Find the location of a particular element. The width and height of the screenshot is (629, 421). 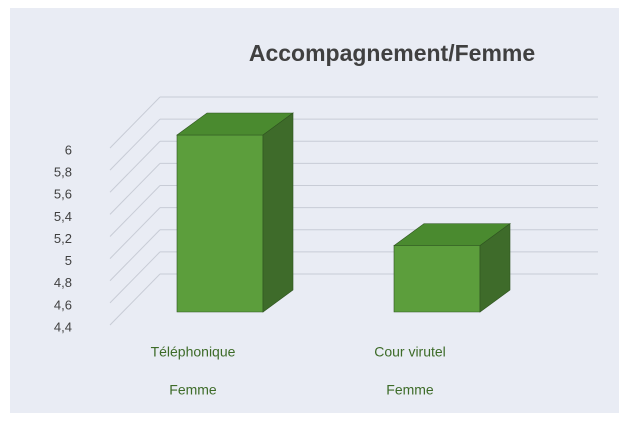

y-tick-label: 5,2 is located at coordinates (63, 238).